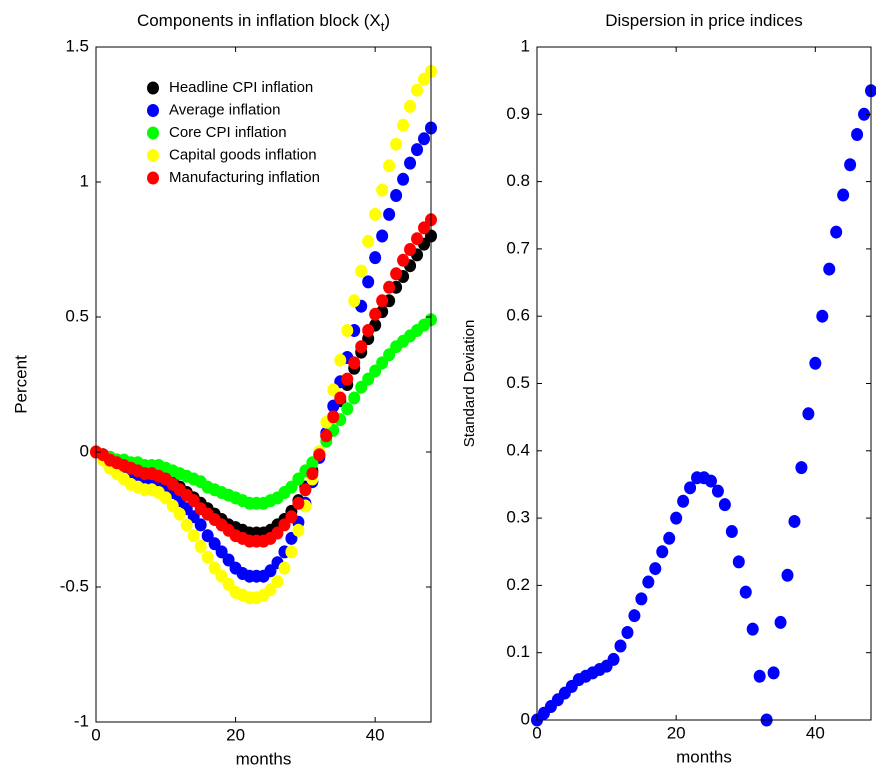  Describe the element at coordinates (20, 384) in the screenshot. I see `y-axis-label: Percent` at that location.